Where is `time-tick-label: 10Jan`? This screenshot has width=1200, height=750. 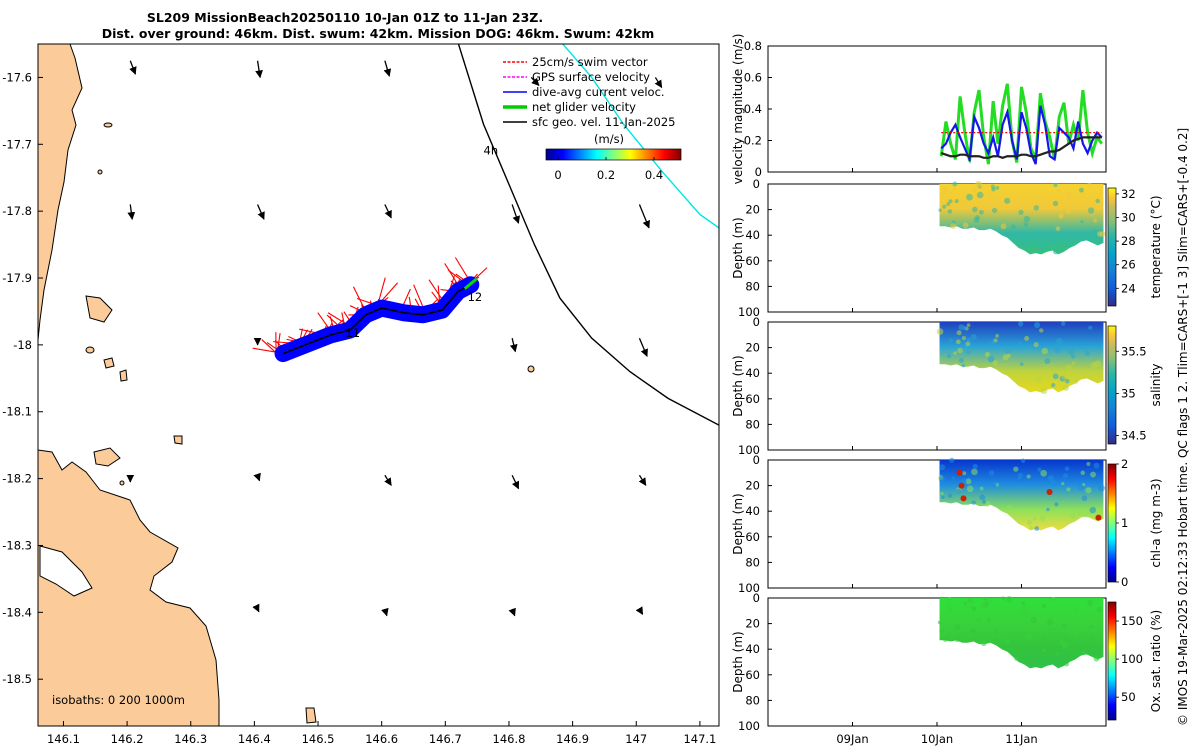 time-tick-label: 10Jan is located at coordinates (937, 739).